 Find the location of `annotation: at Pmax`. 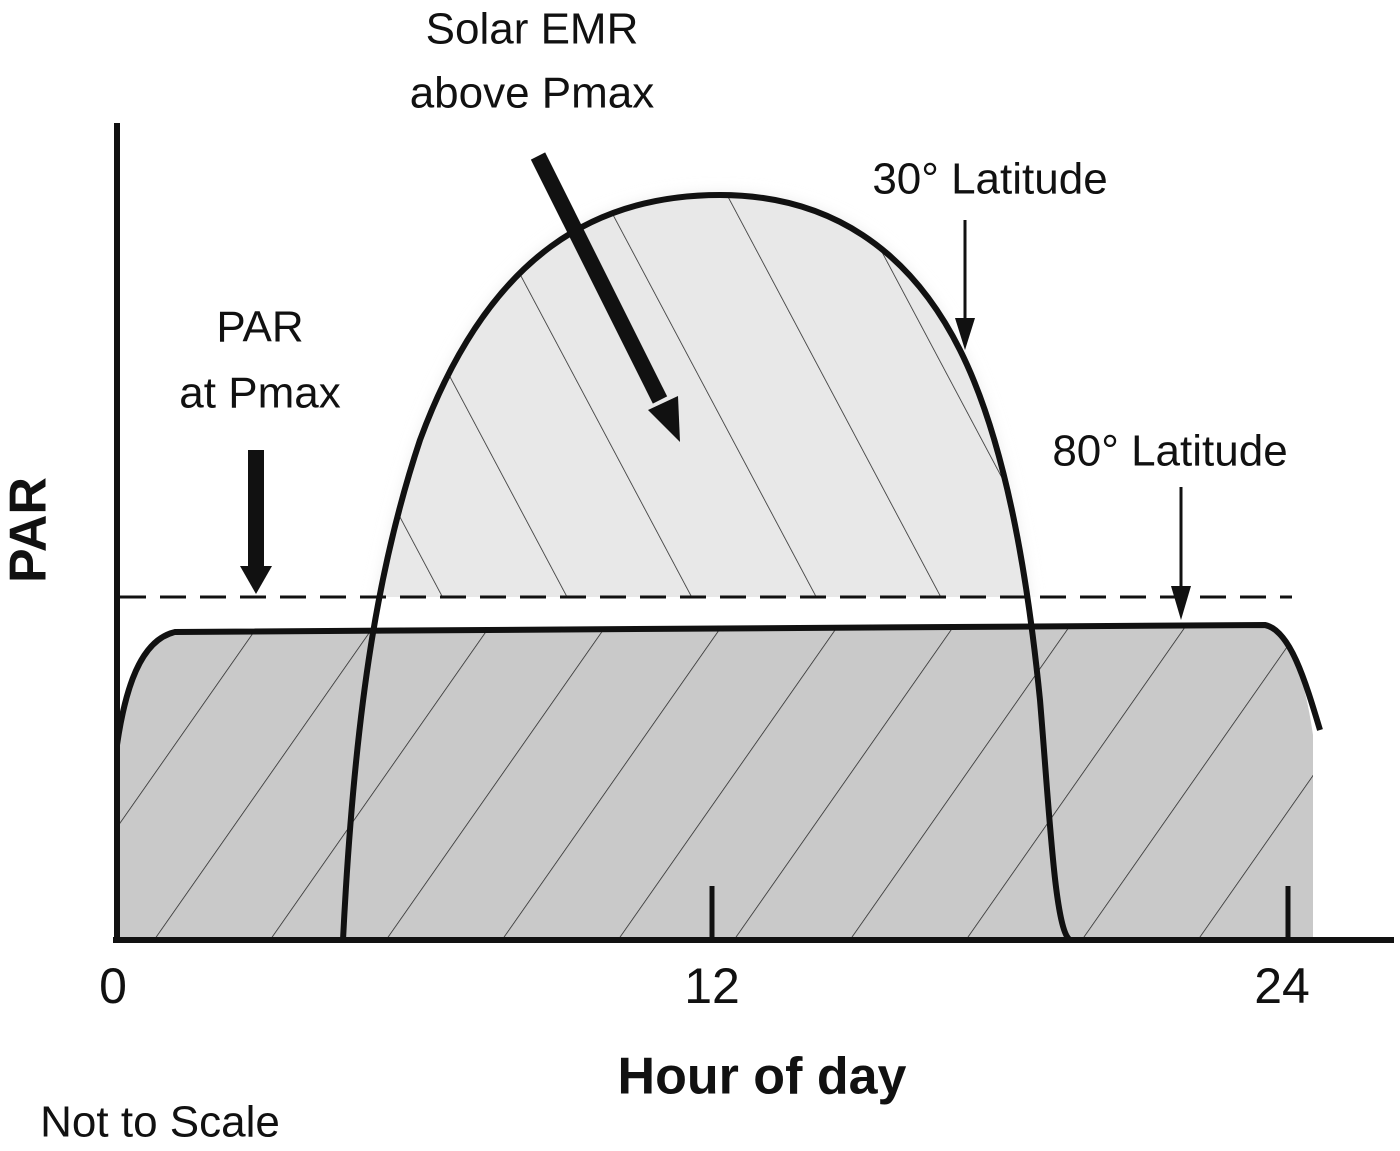

annotation: at Pmax is located at coordinates (259, 393).